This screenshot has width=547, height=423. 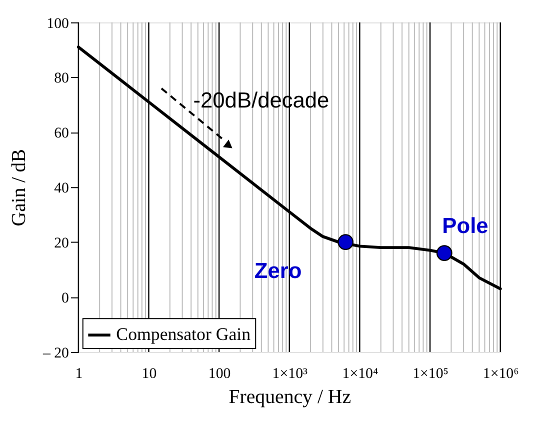 What do you see at coordinates (19, 187) in the screenshot?
I see `y-axis-title: Gain / dB` at bounding box center [19, 187].